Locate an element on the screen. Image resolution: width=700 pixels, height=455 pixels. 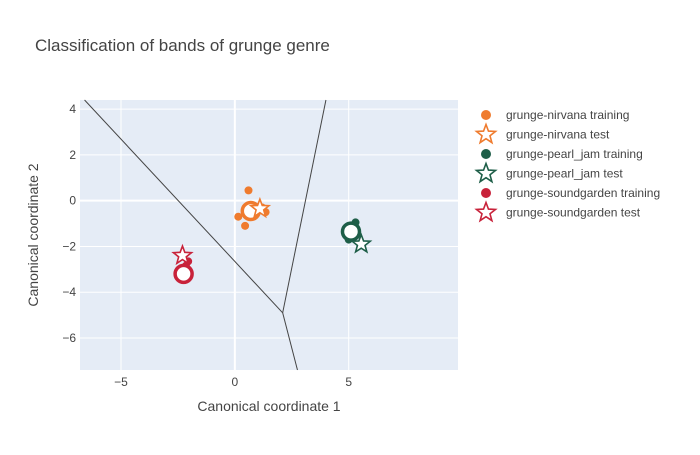
legend-label: grunge-soundgarden training is located at coordinates (583, 193).